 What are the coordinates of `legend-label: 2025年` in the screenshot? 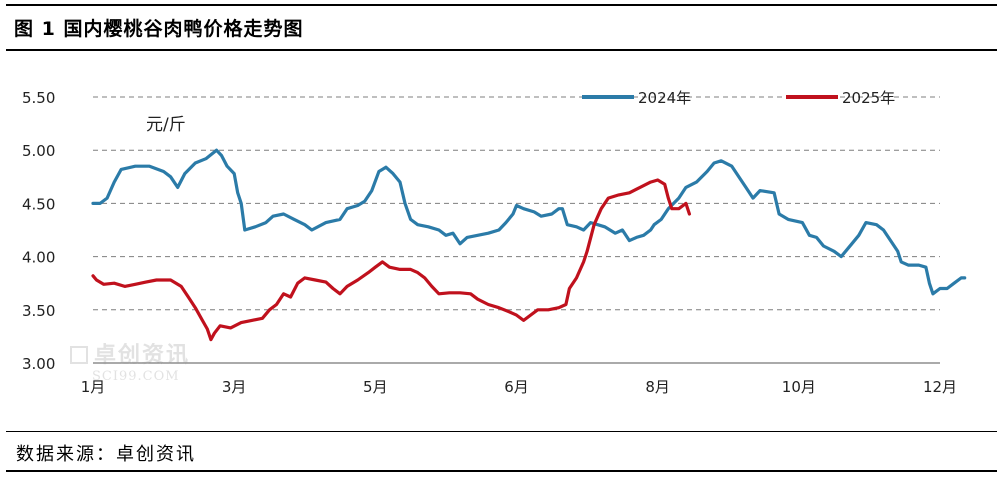 It's located at (868, 98).